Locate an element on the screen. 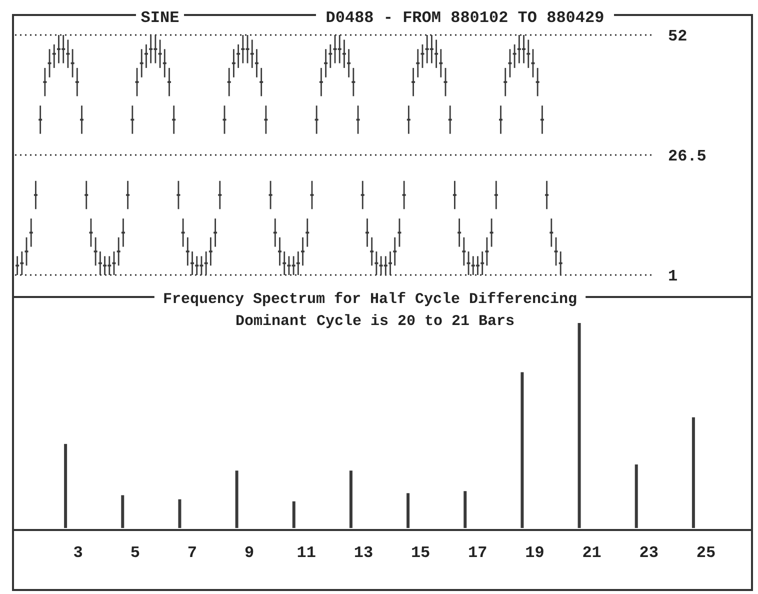  chart-title: SINE is located at coordinates (160, 18).